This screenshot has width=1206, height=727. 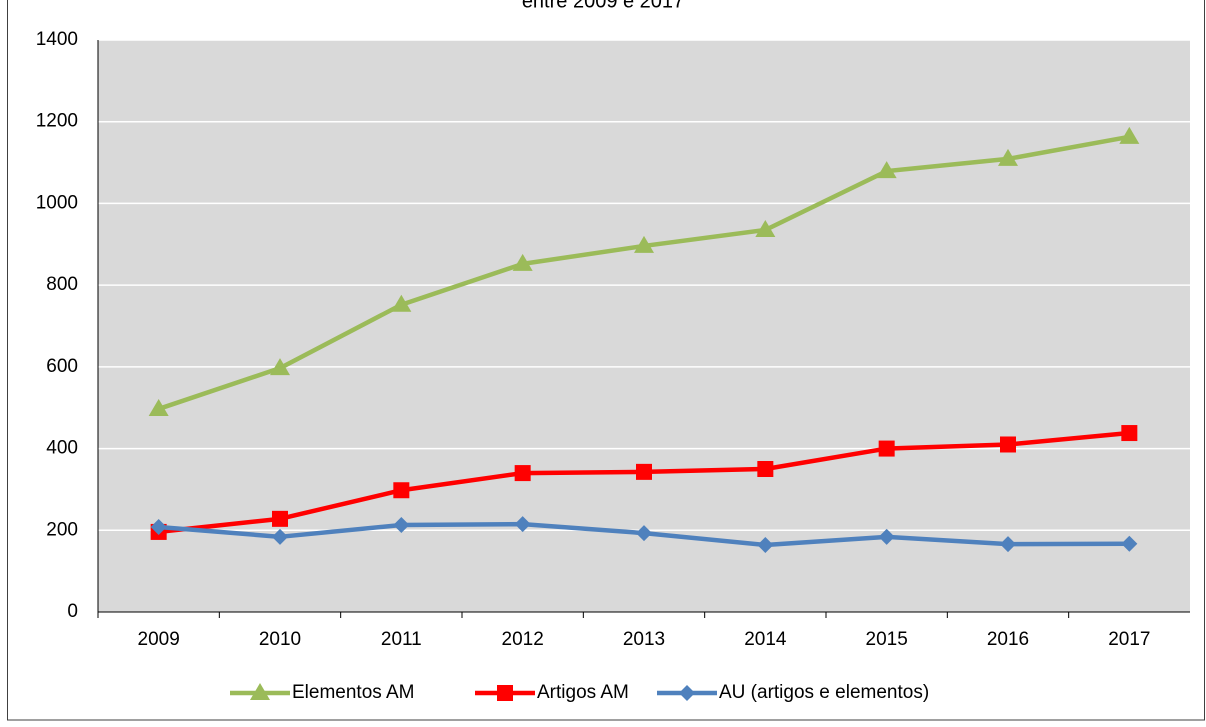 I want to click on x-tick-label: 2014, so click(x=765, y=639).